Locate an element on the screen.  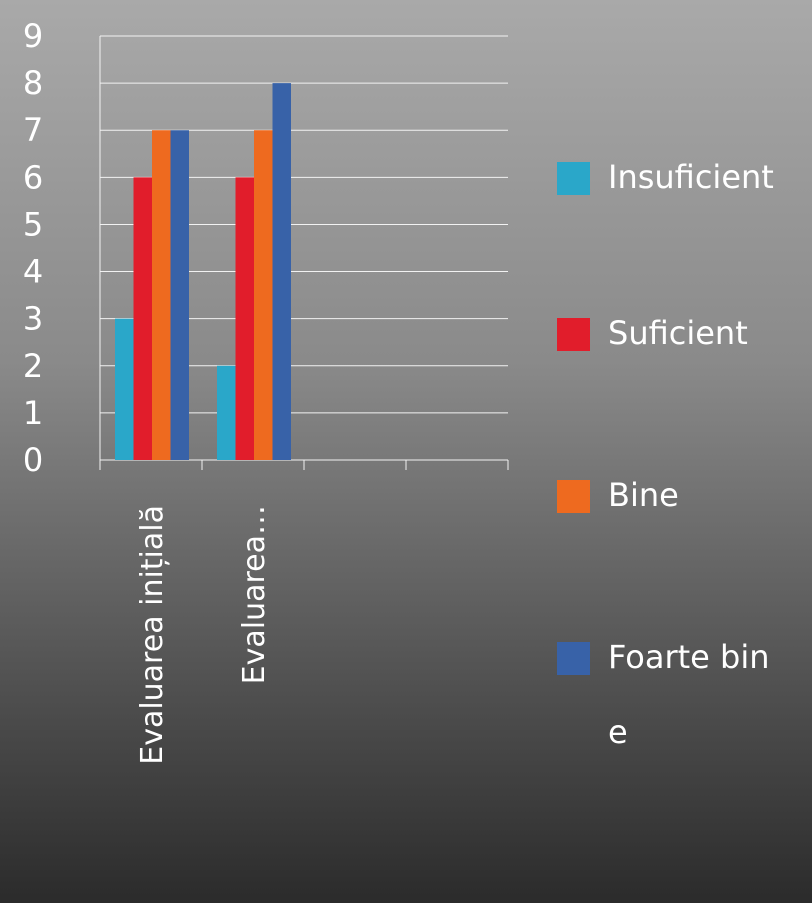
y-tick-label: 8 is located at coordinates (33, 83).